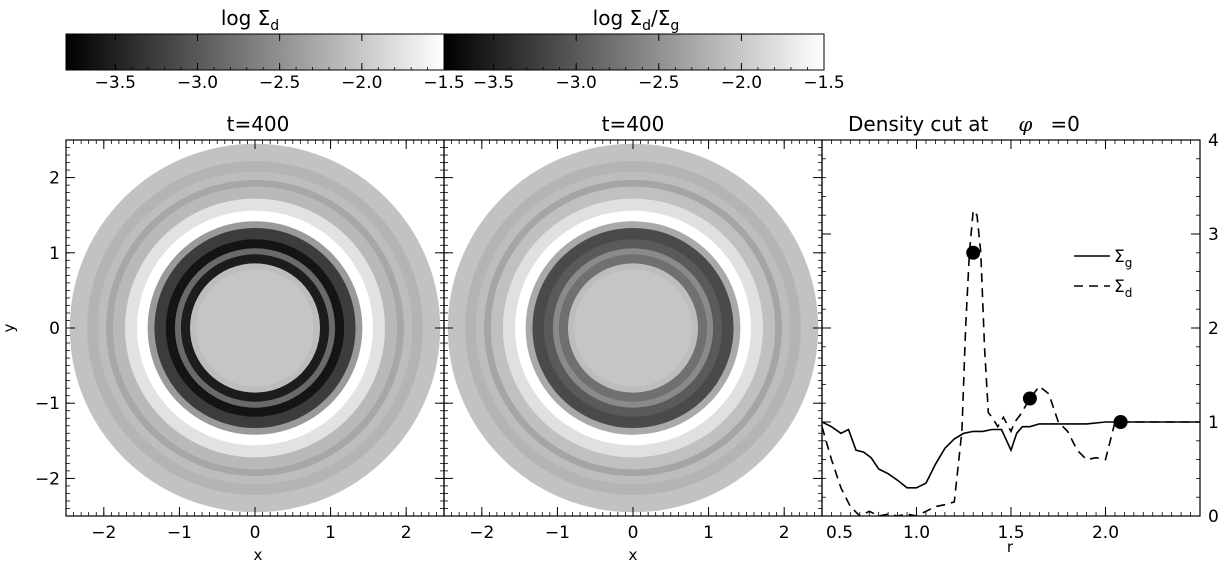 The width and height of the screenshot is (1224, 566). I want to click on panel-2-title: t=400, so click(633, 124).